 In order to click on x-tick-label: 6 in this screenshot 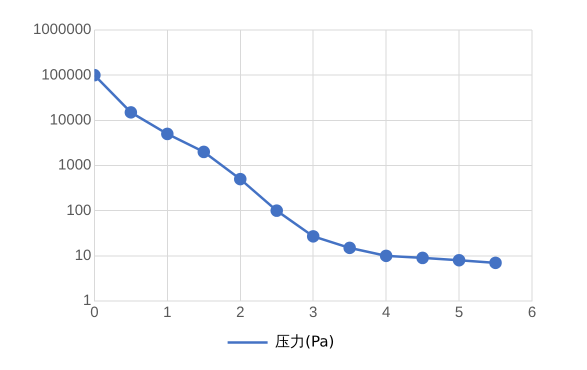, I will do `click(532, 313)`.